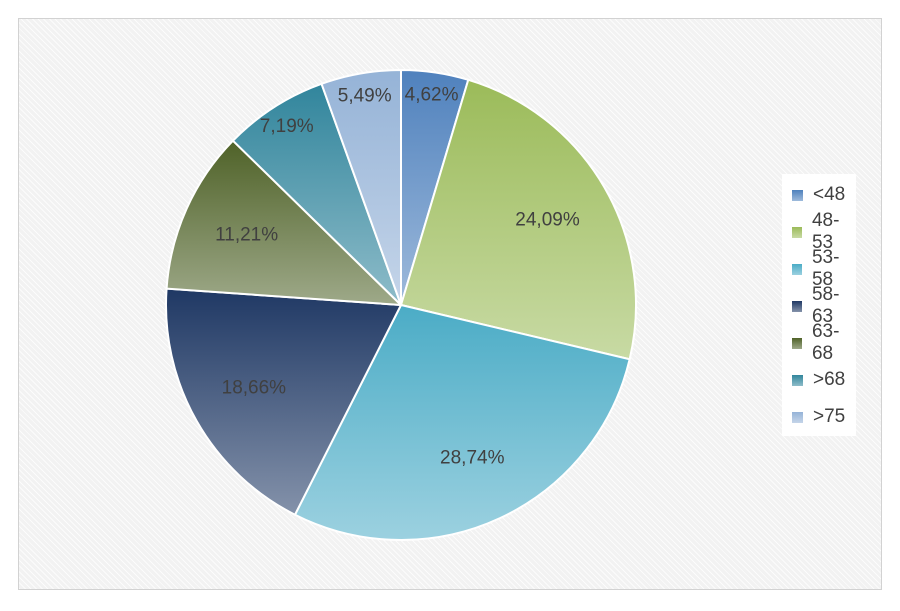 This screenshot has width=900, height=611. I want to click on legend-item-53-58: 53-58, so click(824, 268).